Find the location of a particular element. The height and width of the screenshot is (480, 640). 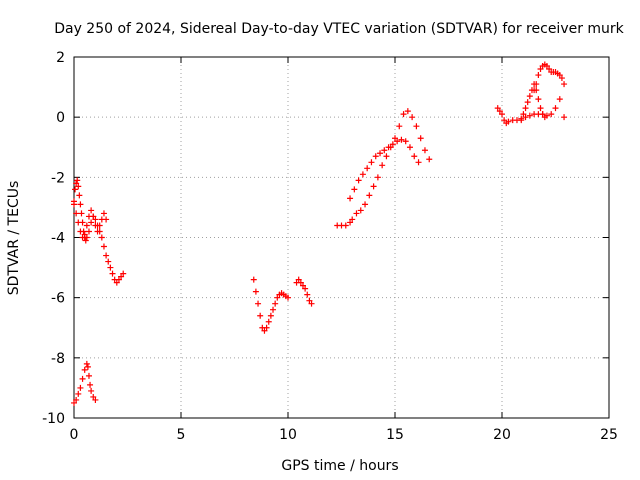

y-tick-label: -8 is located at coordinates (58, 359).